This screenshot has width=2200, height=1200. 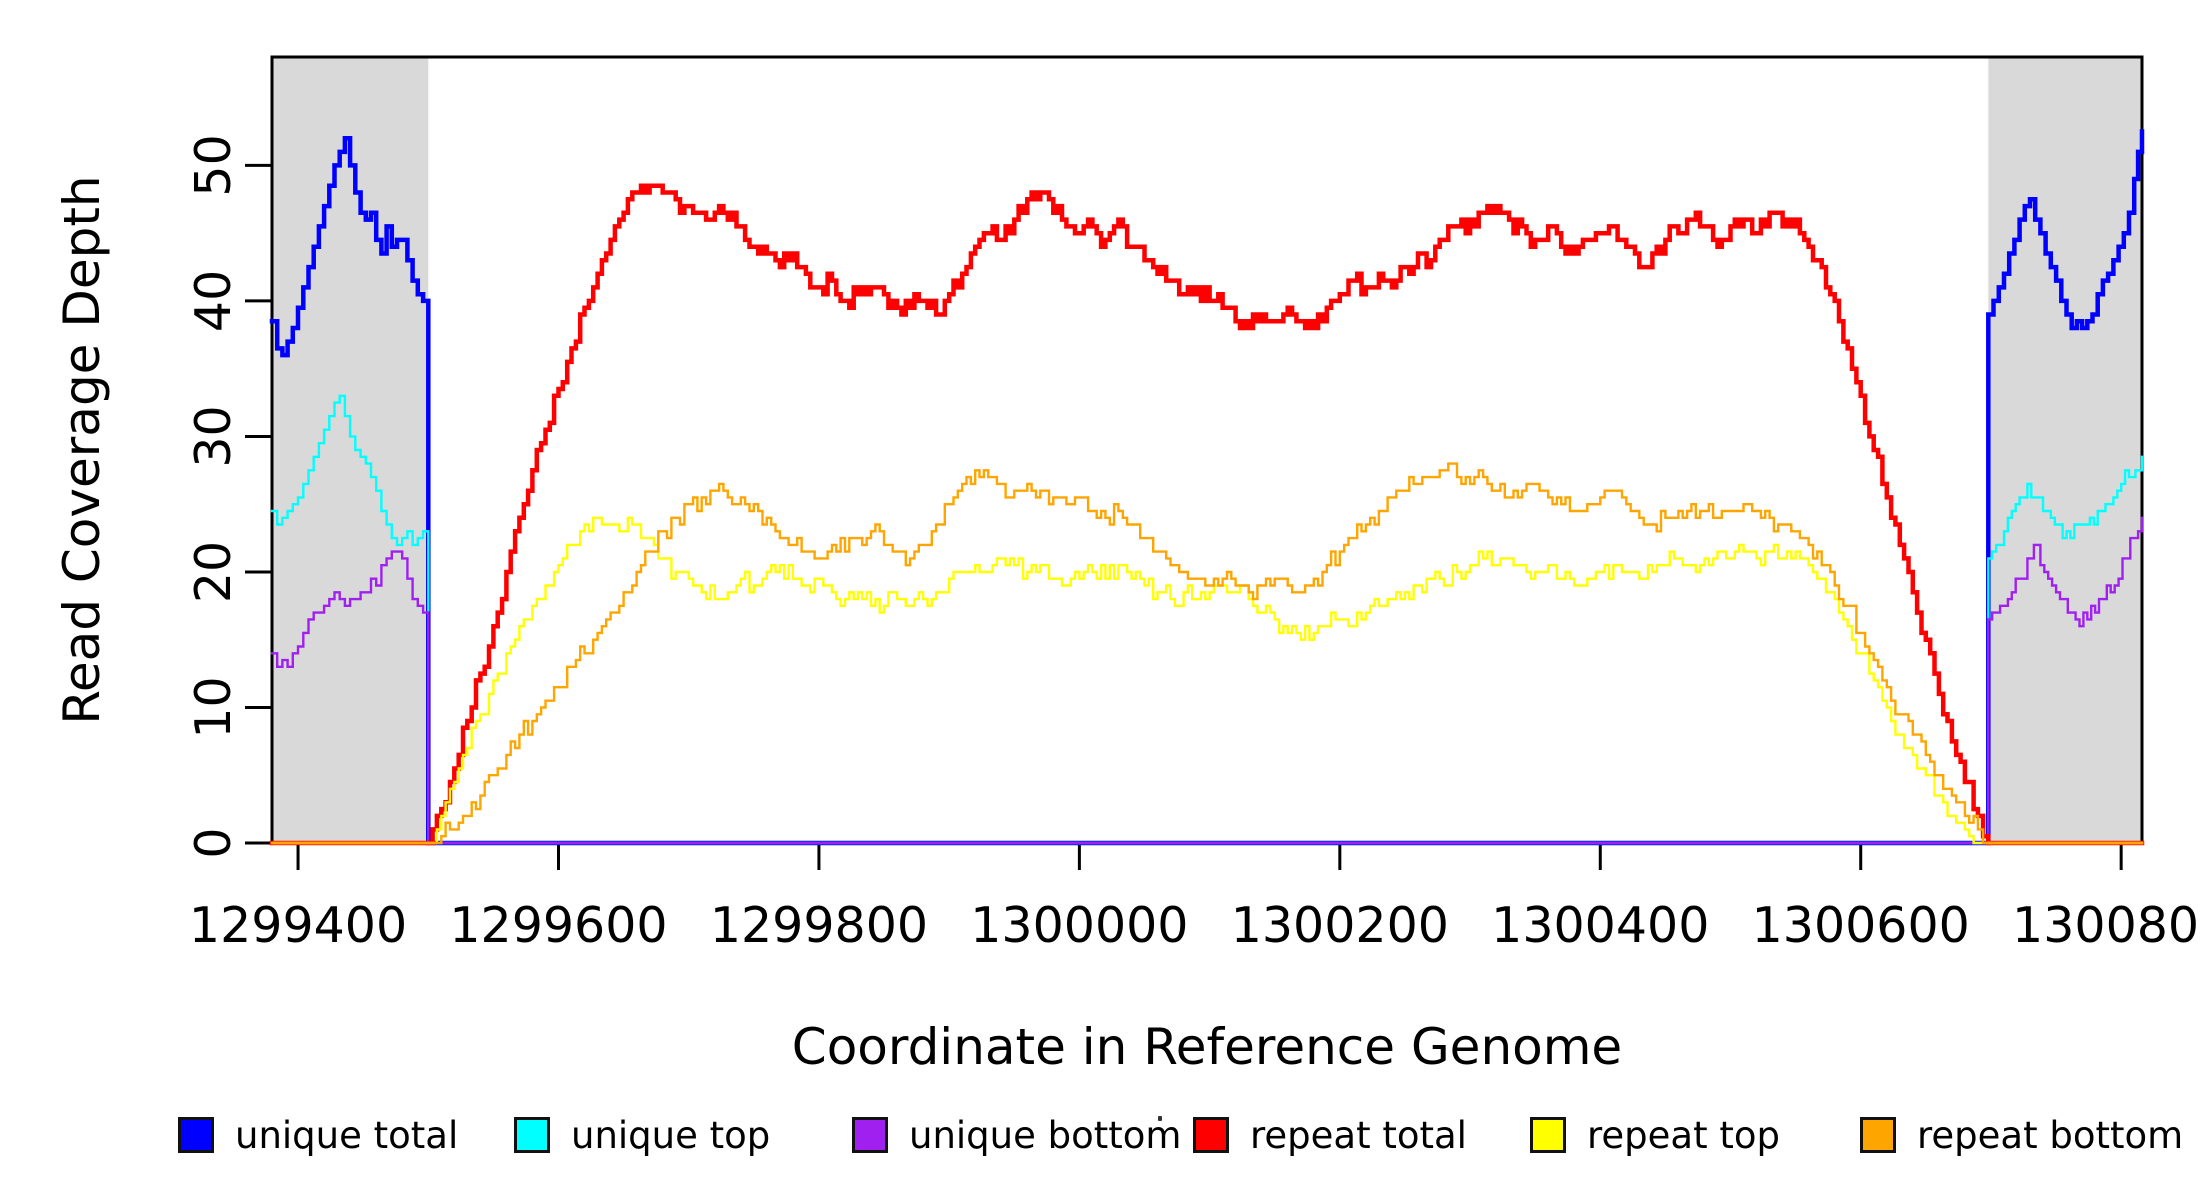 I want to click on legend-item-unique-top: unique top, so click(x=642, y=1135).